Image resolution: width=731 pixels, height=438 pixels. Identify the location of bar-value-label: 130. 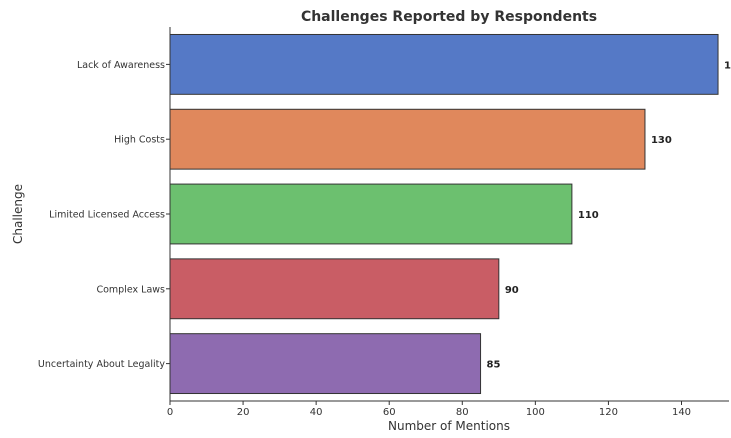
(661, 140).